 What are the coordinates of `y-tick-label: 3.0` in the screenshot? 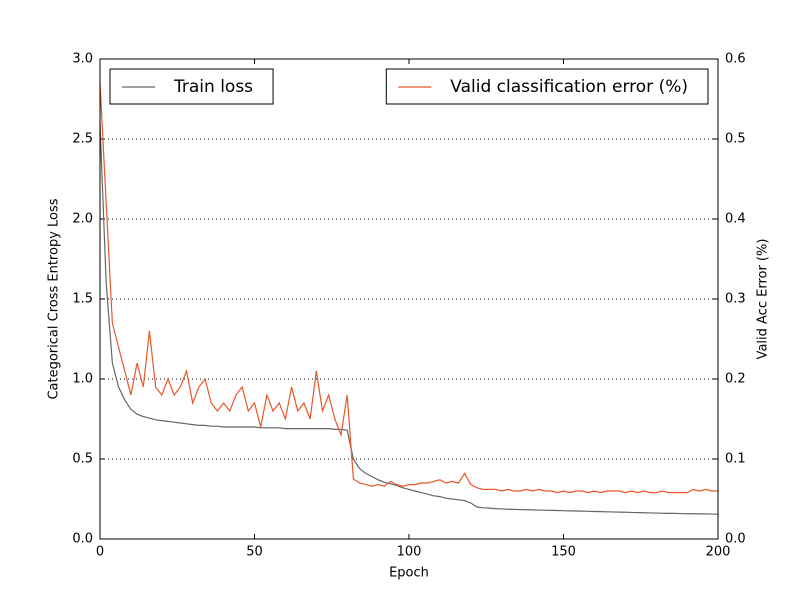 It's located at (82, 59).